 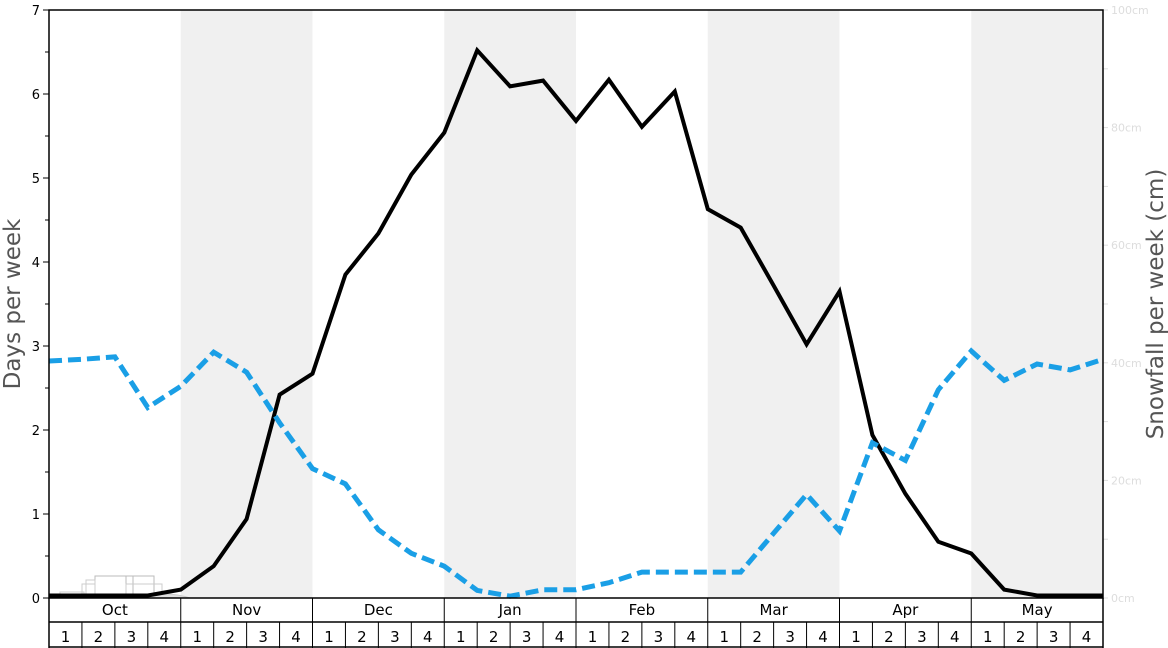 I want to click on month-label-may: May, so click(x=1037, y=610).